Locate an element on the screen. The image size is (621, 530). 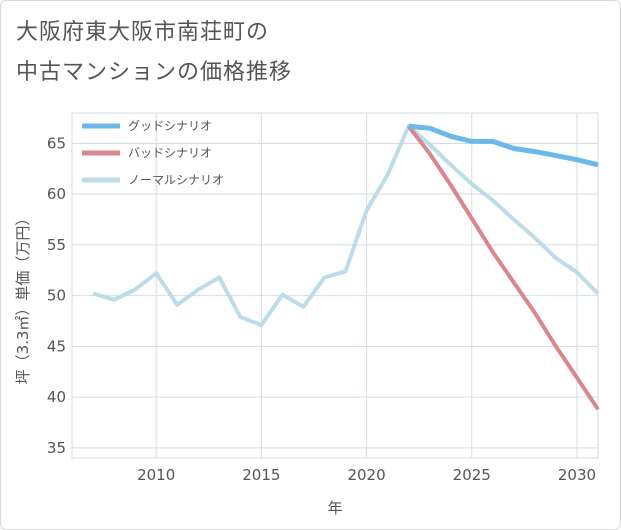
y-tick-label: 50 is located at coordinates (56, 296).